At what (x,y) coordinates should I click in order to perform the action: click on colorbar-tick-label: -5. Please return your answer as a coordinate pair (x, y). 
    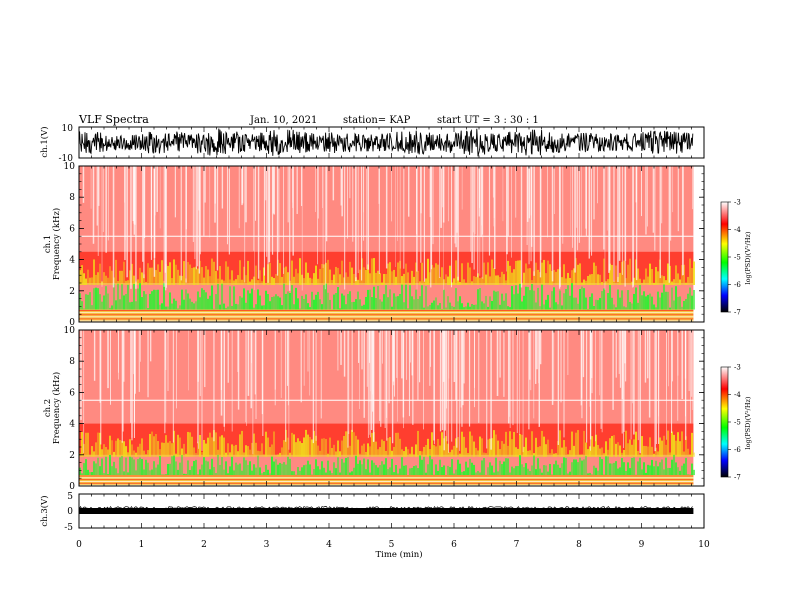
    Looking at the image, I should click on (737, 423).